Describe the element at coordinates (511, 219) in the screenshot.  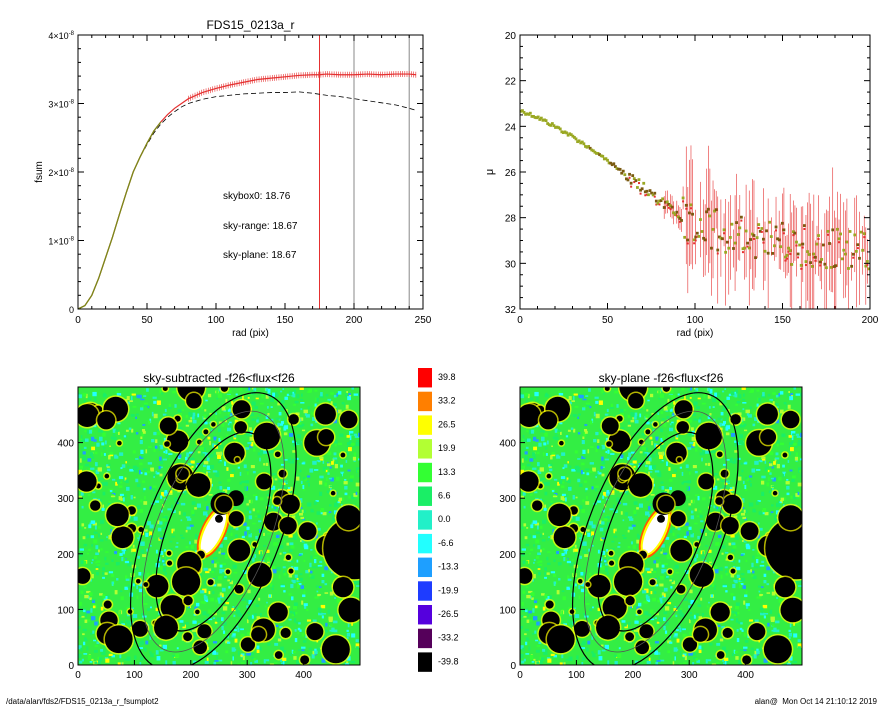
I see `y-tick-label: 28` at that location.